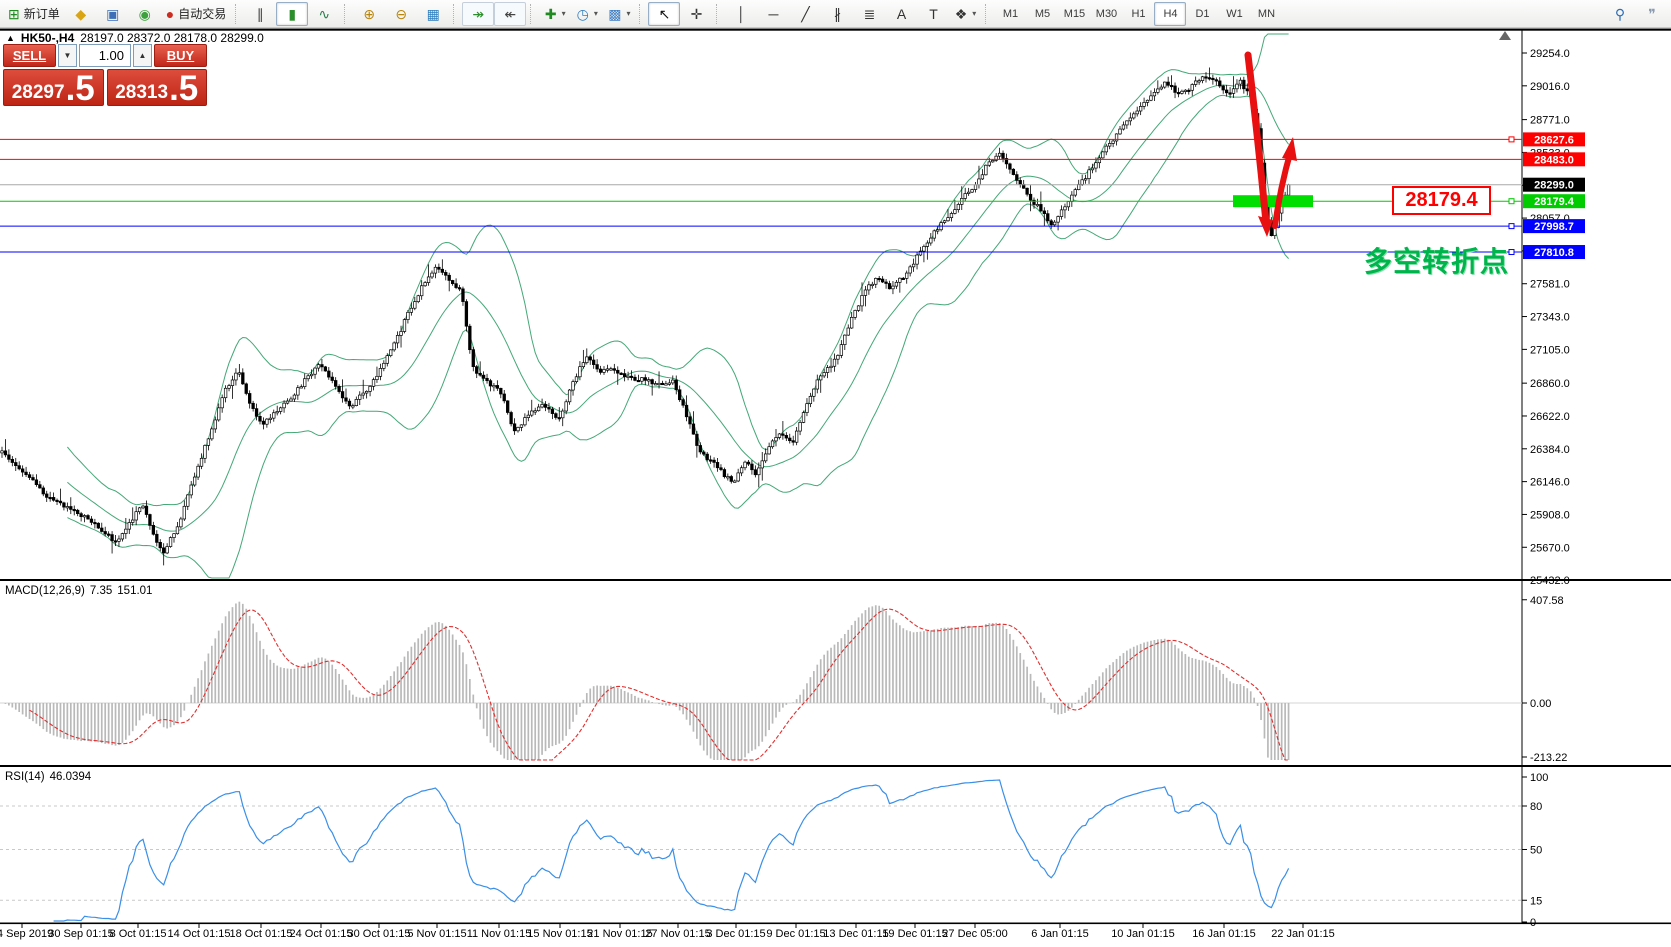 This screenshot has width=1671, height=947. What do you see at coordinates (805, 14) in the screenshot?
I see `toolbar-trend-line-button: ╱` at bounding box center [805, 14].